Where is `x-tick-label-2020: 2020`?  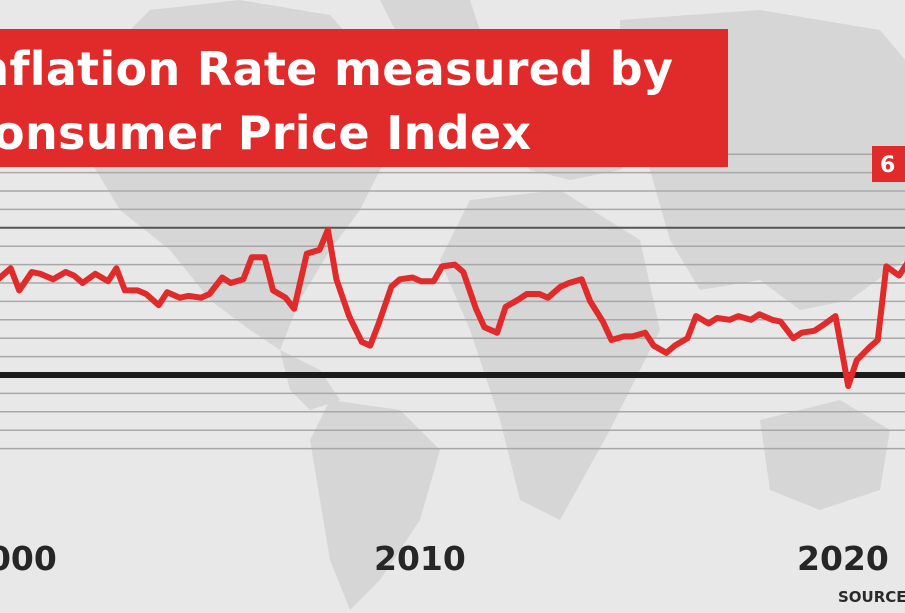
x-tick-label-2020: 2020 is located at coordinates (843, 558).